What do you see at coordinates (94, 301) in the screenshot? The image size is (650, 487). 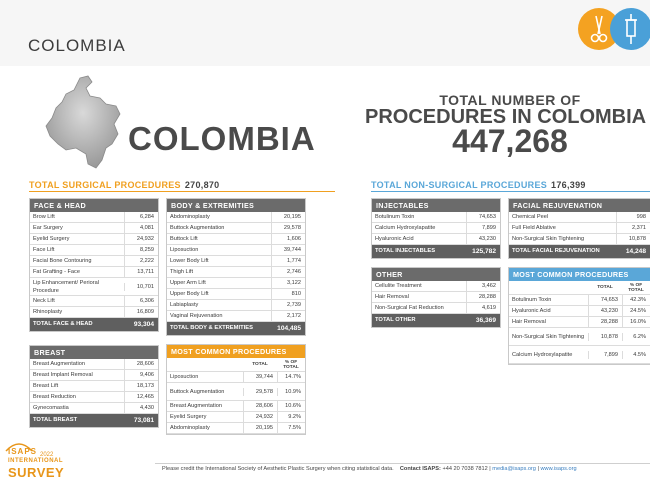 I see `table-row: Neck Lift 6,306` at bounding box center [94, 301].